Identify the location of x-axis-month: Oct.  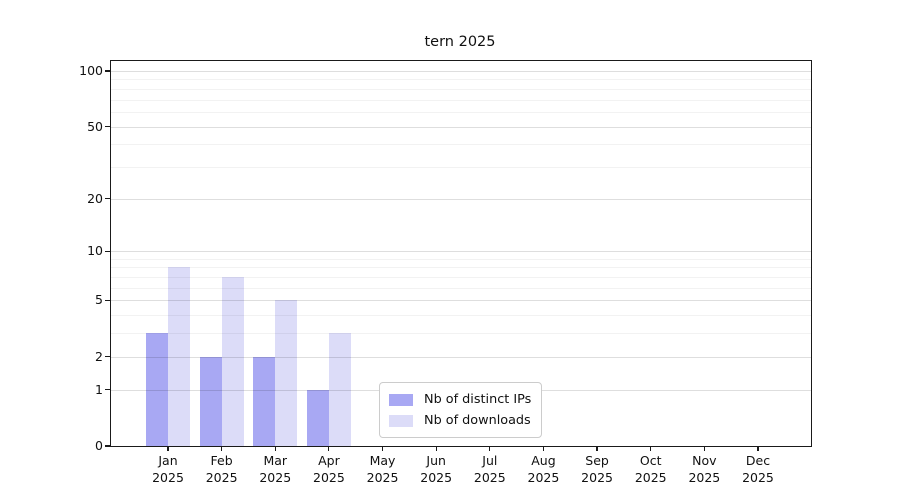
(650, 460).